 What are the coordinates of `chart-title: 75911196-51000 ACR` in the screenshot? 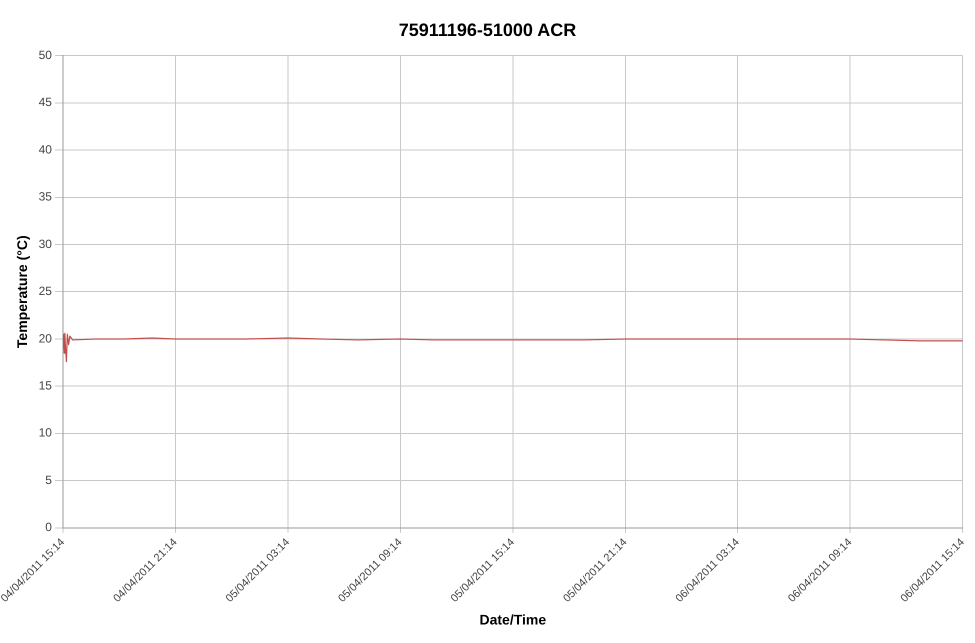 It's located at (487, 30).